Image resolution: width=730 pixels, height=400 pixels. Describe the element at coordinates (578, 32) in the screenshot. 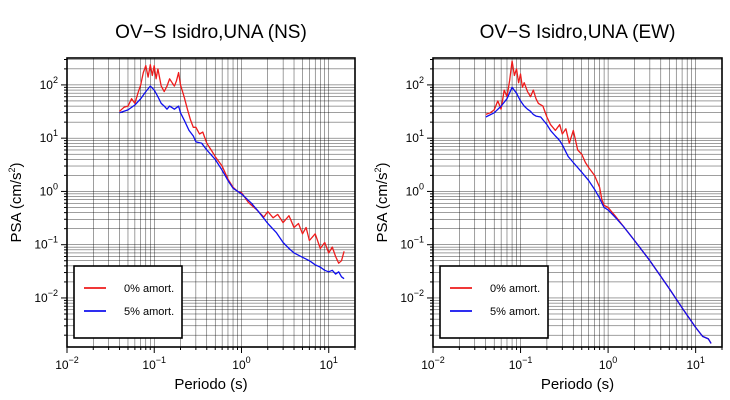

I see `chart-title: OV−S Isidro,UNA (EW)` at that location.